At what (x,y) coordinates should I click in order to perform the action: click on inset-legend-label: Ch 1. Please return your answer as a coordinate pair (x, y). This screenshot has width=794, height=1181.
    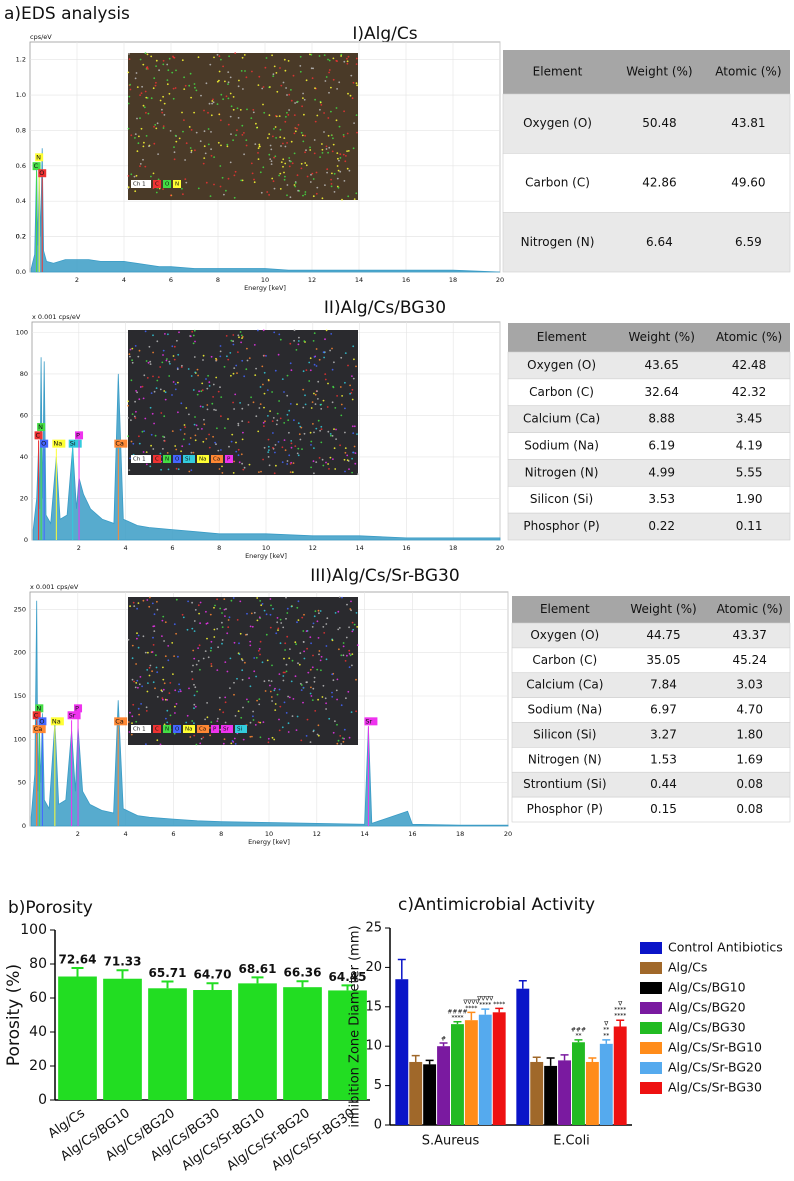
    Looking at the image, I should click on (139, 185).